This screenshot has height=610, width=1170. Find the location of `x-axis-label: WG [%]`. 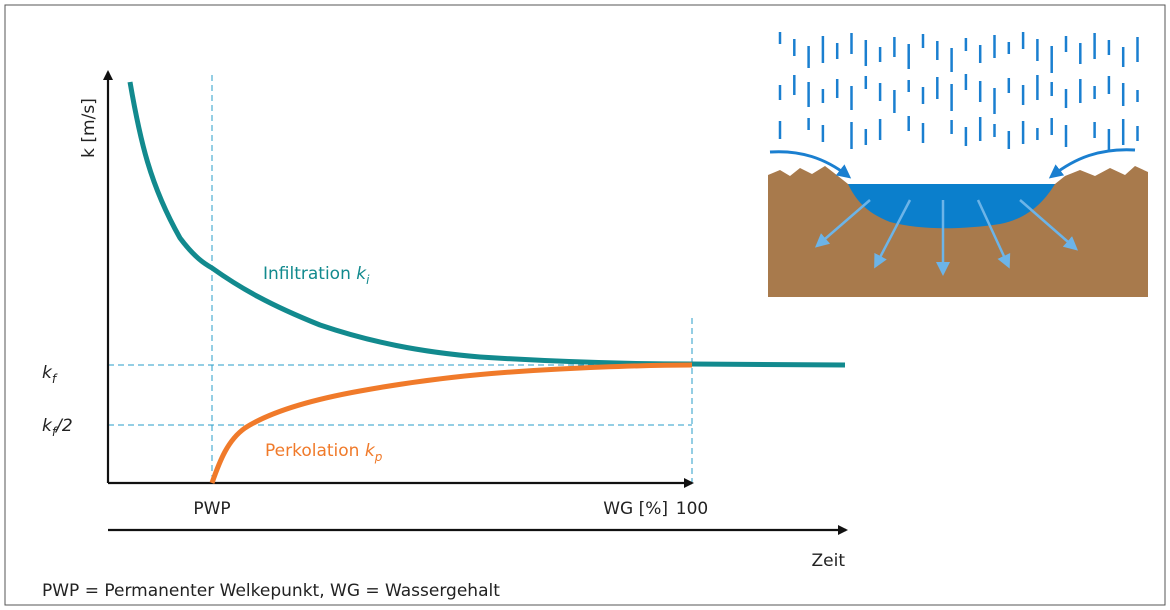

x-axis-label: WG [%] is located at coordinates (635, 509).